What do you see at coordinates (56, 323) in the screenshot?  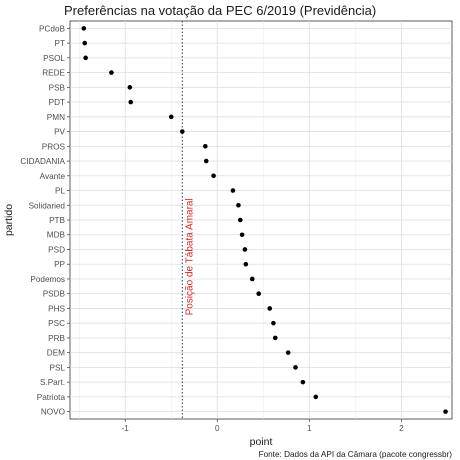 I see `y-tick-label: PSC` at bounding box center [56, 323].